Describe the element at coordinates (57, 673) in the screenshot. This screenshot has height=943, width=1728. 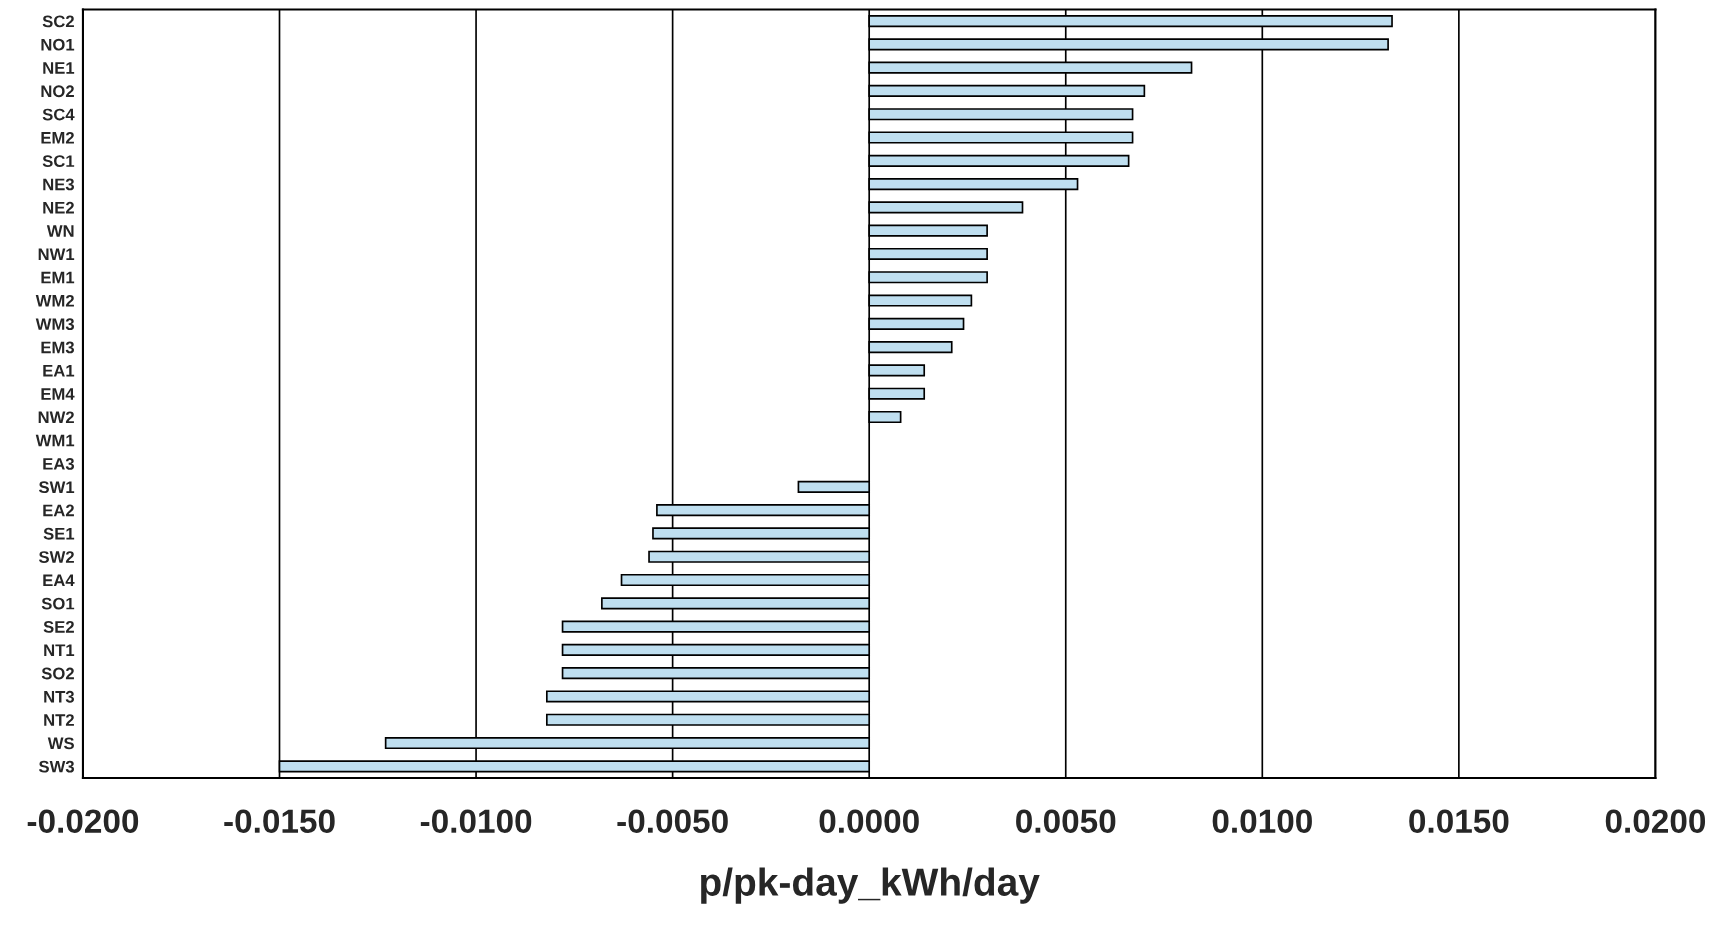
I see `y-tick-label: SO2` at that location.